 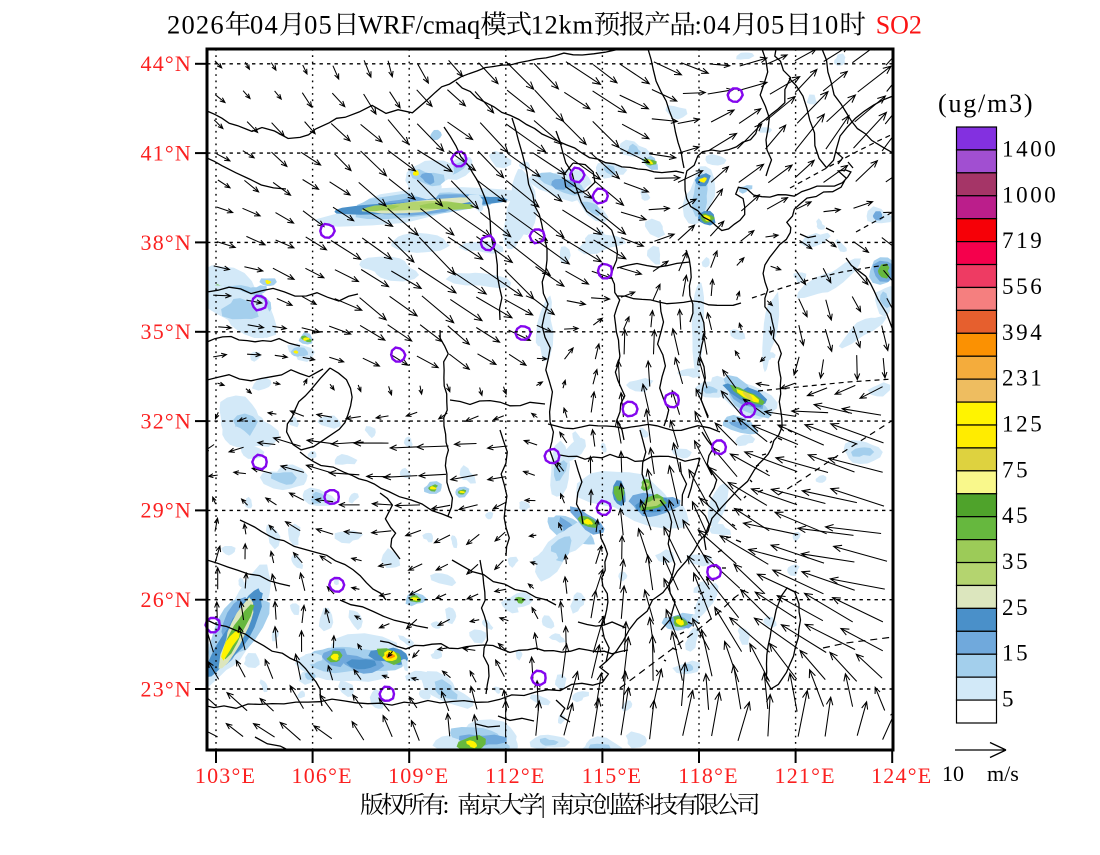 I want to click on svg-text: 35°N, so click(x=167, y=331).